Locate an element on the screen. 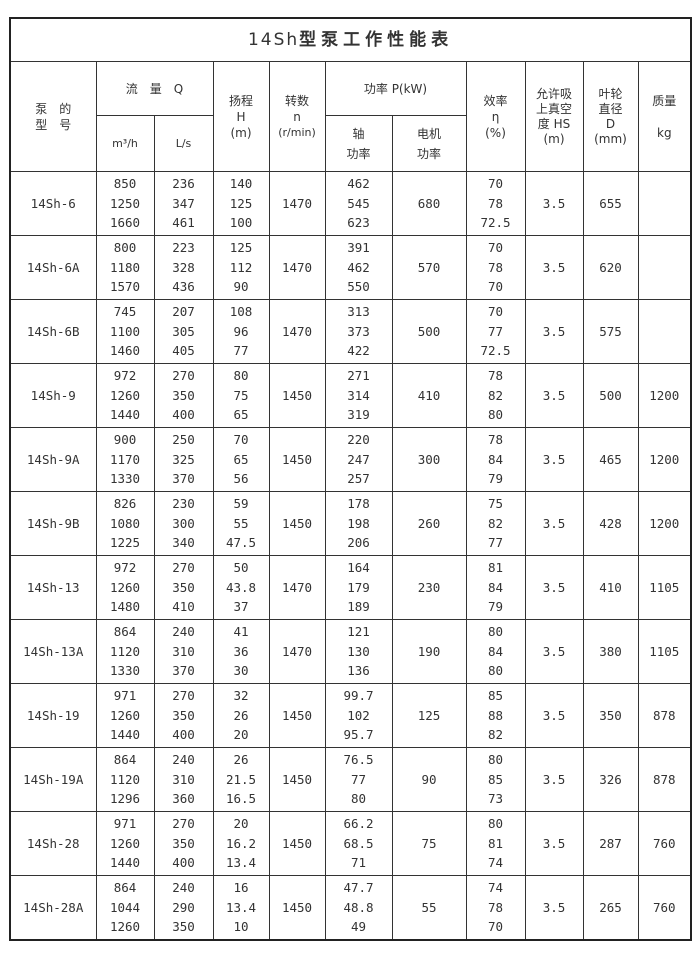  cell-flow-ls: 223 328 436 is located at coordinates (183, 267).